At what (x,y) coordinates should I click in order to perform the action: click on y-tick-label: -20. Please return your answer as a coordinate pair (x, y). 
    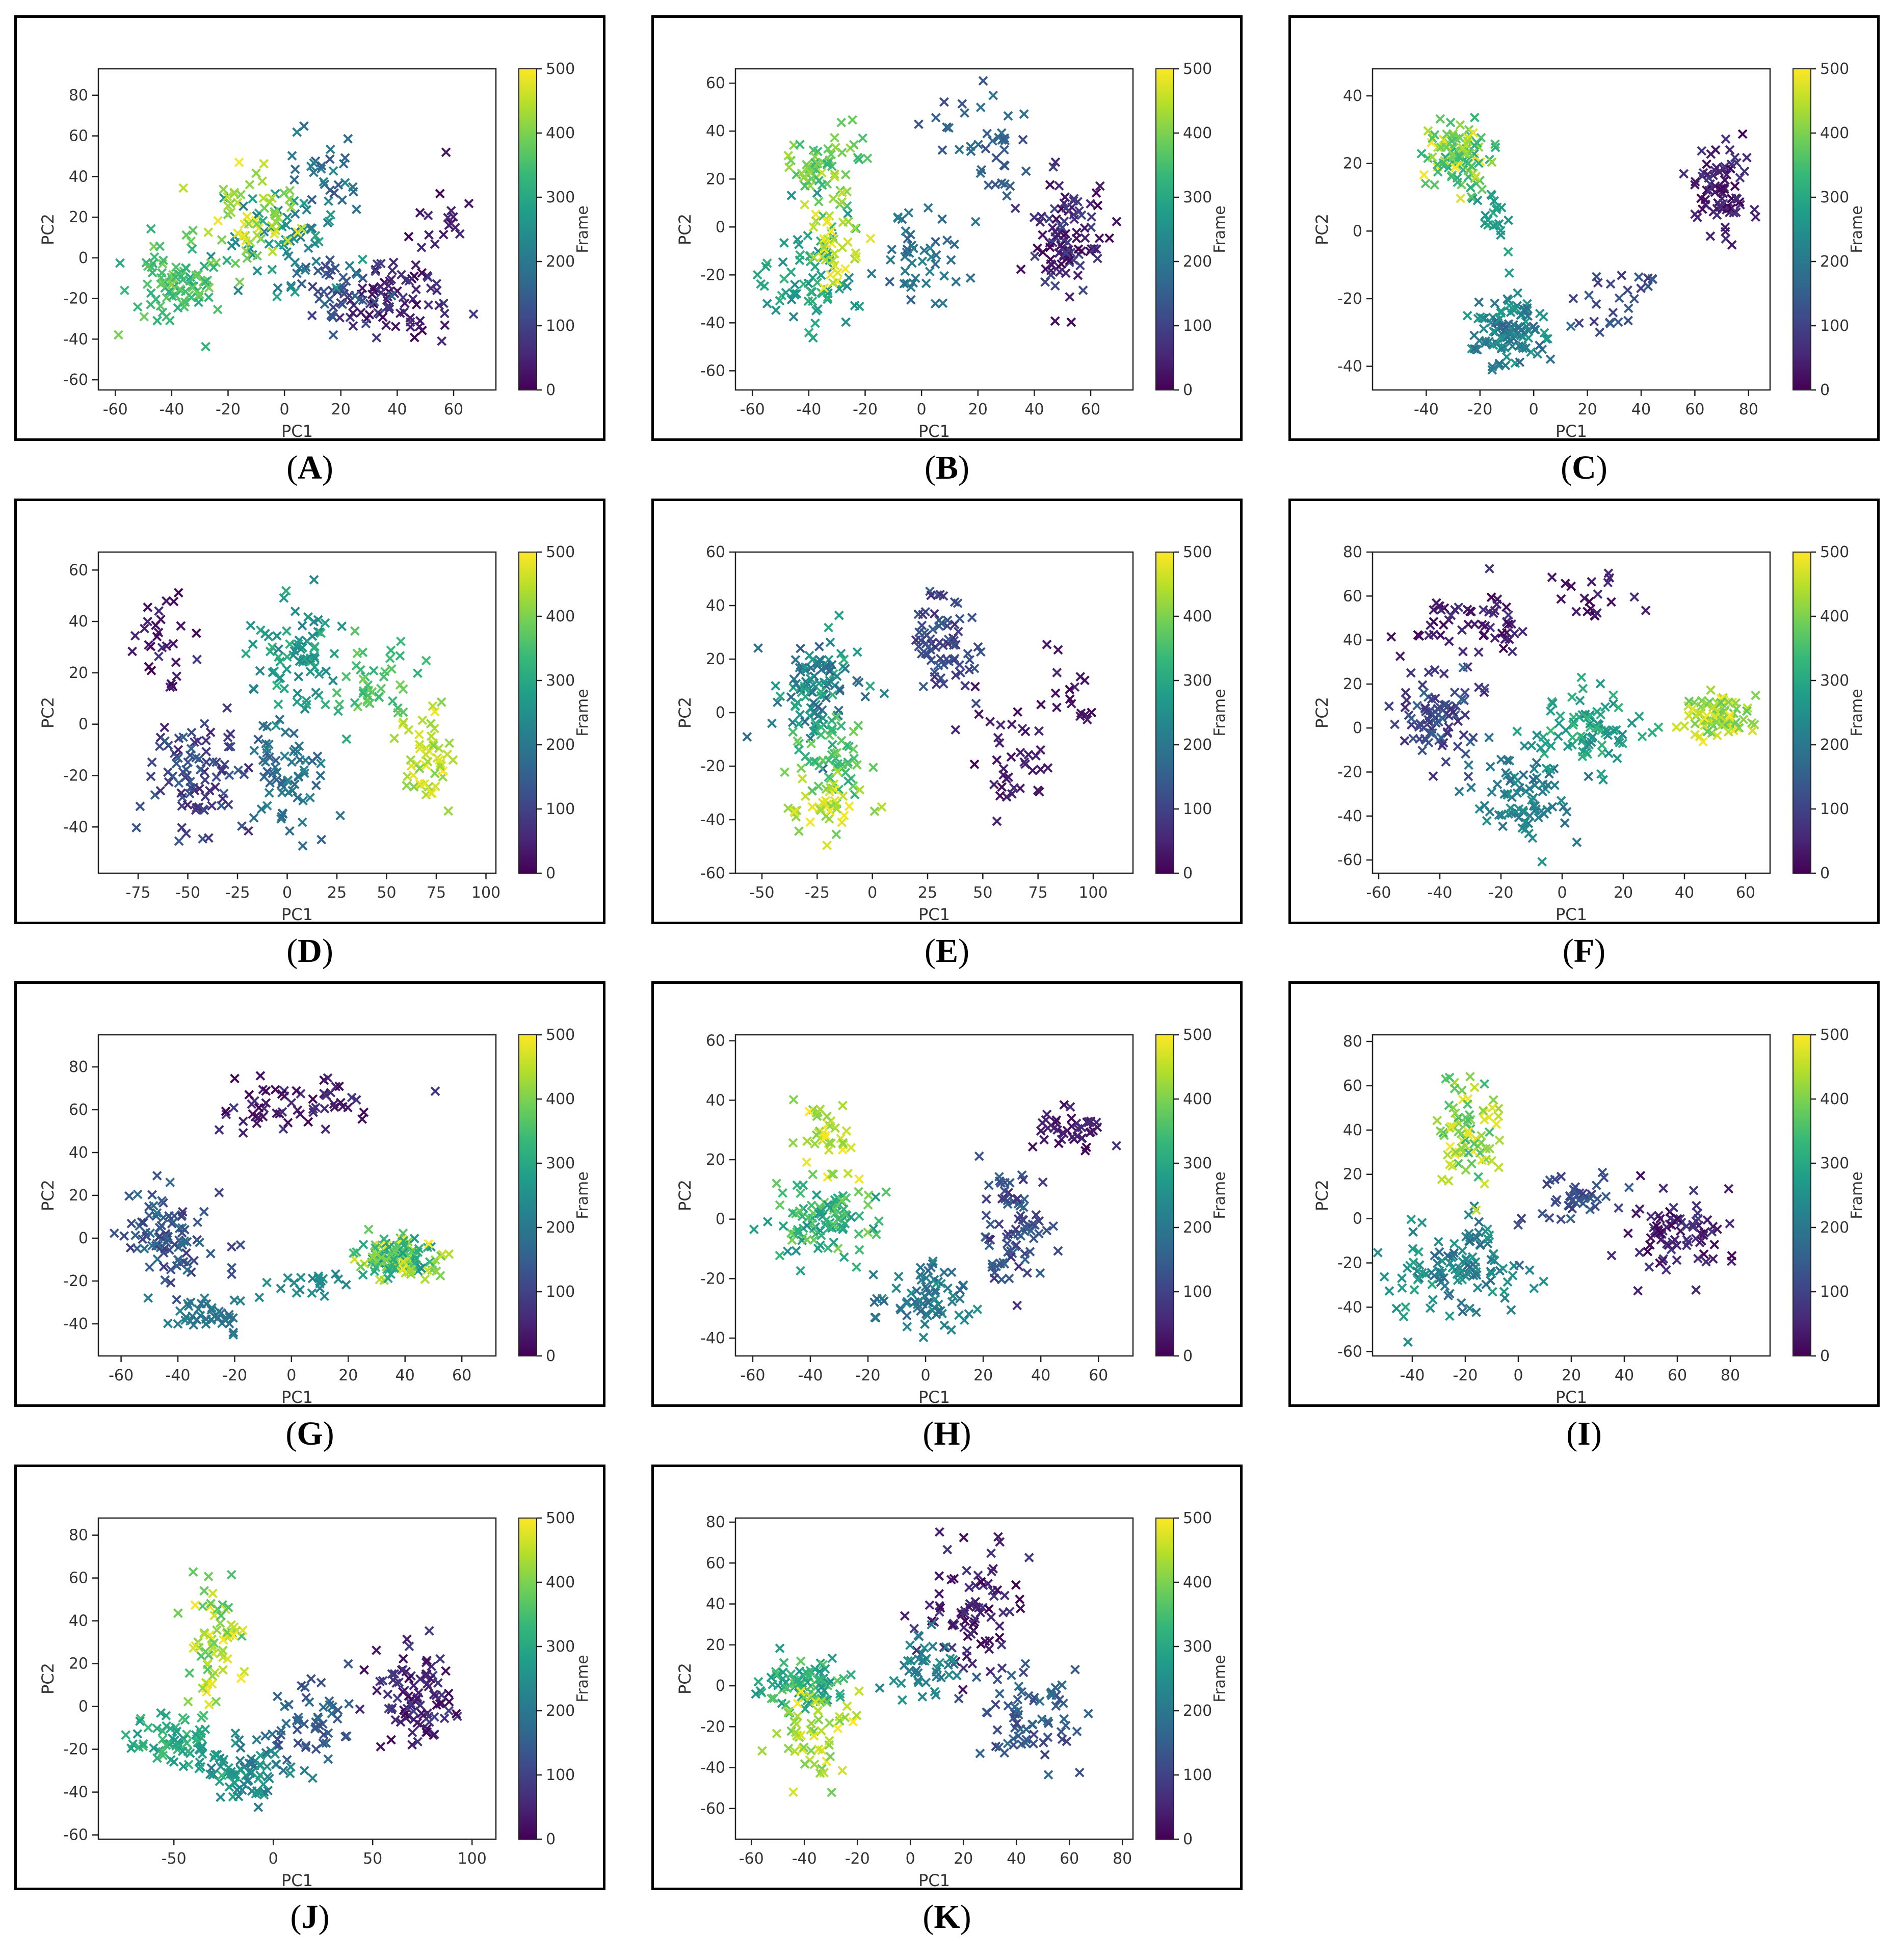
    Looking at the image, I should click on (1349, 772).